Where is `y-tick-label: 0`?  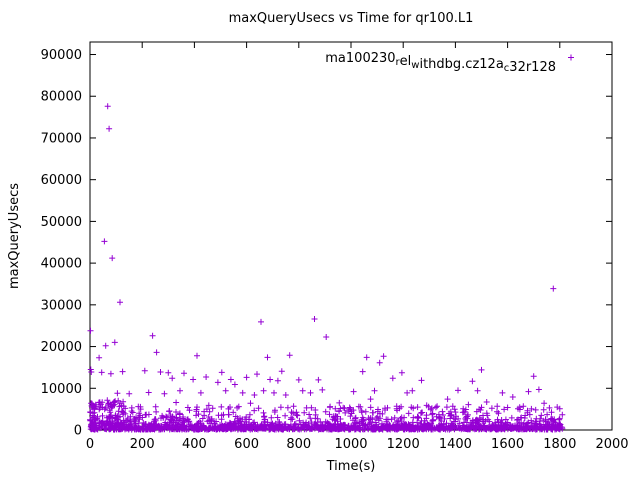
y-tick-label: 0 is located at coordinates (78, 431).